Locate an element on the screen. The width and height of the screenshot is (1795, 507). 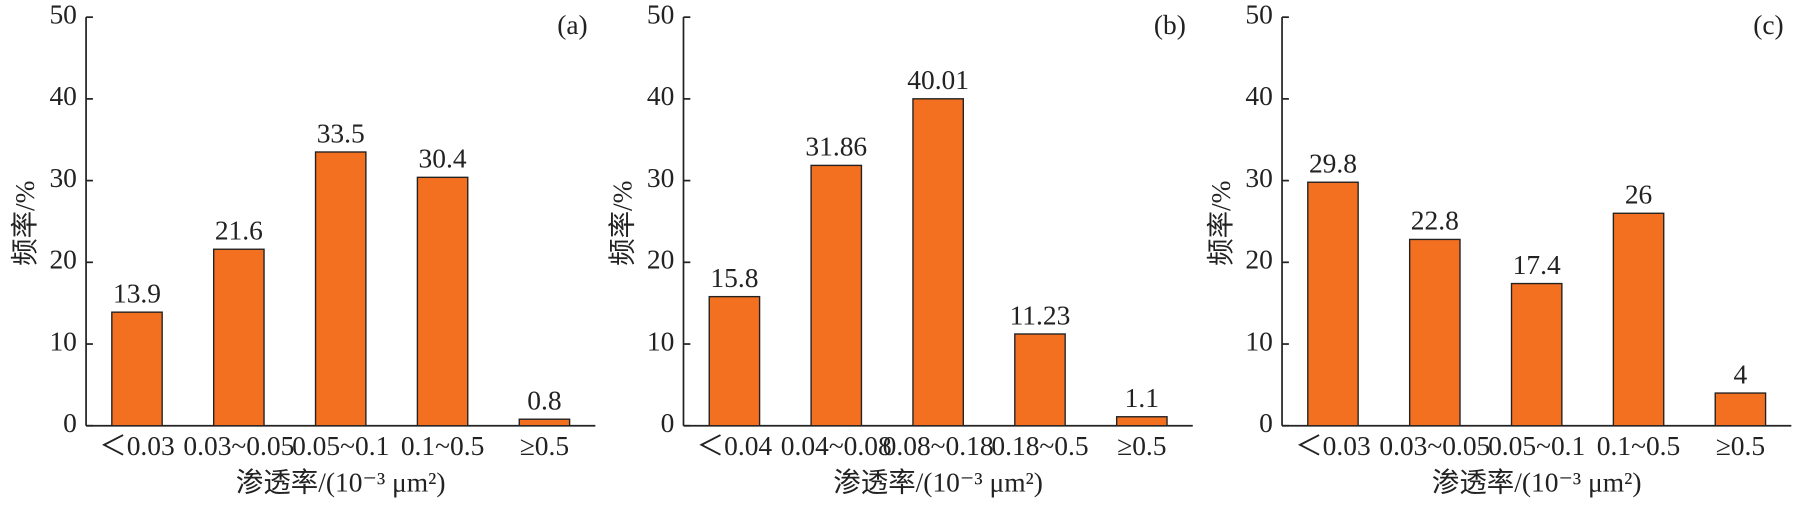
value-label: 33.5 is located at coordinates (341, 133).